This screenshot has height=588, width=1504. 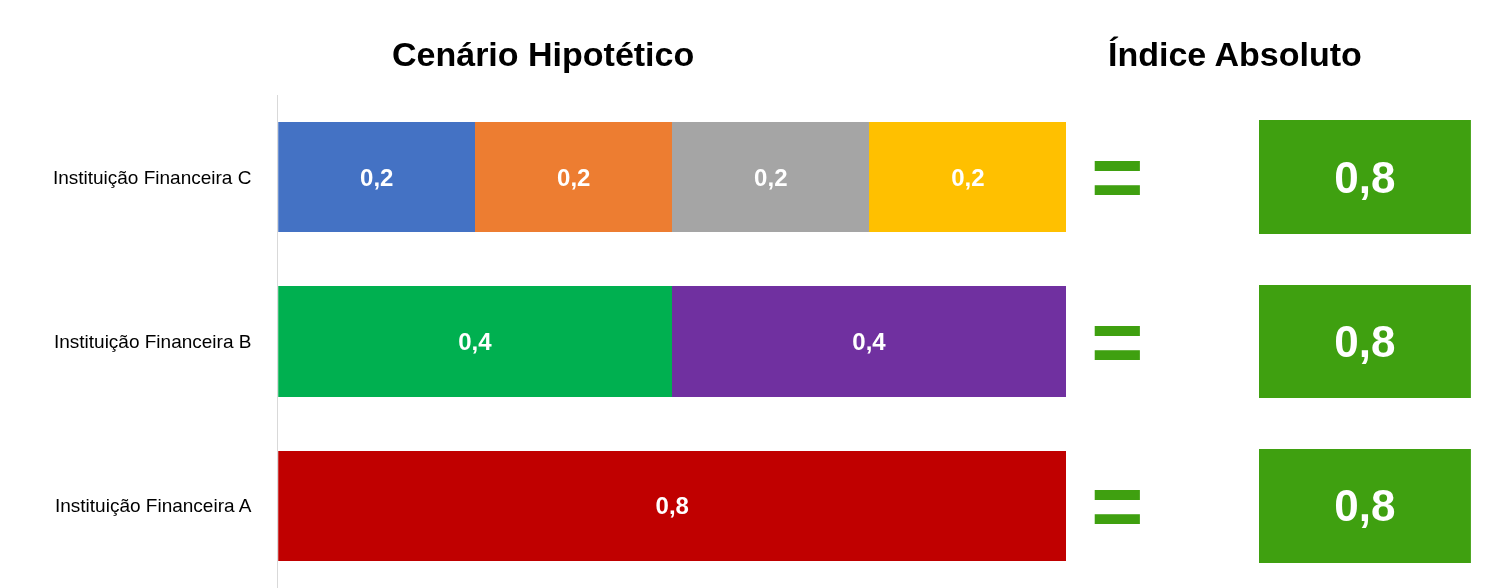 I want to click on chart-title: Cenário Hipotético, so click(x=543, y=54).